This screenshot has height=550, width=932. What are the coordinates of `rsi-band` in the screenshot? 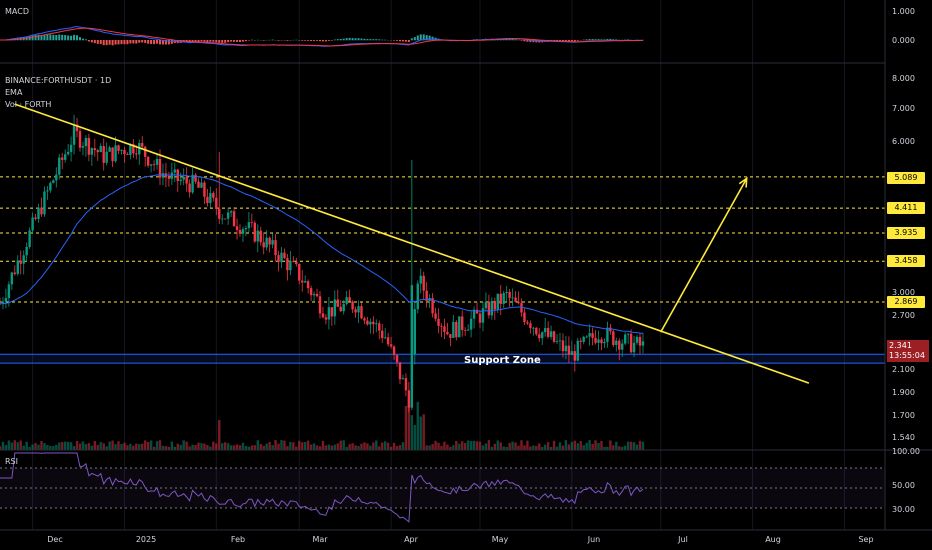 It's located at (442, 488).